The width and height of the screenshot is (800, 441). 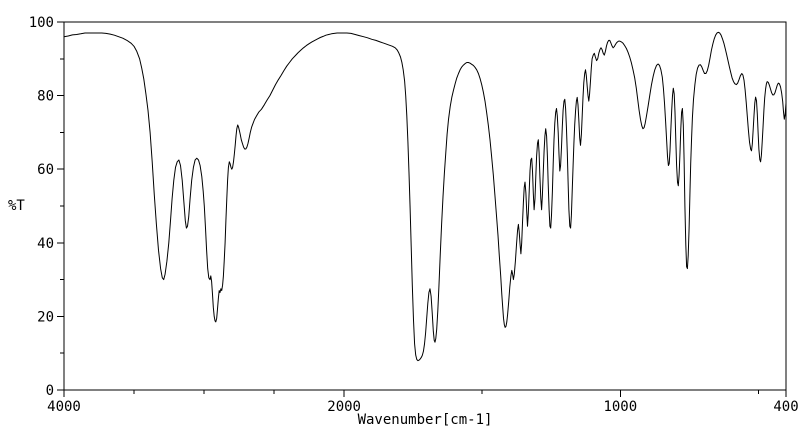 What do you see at coordinates (425, 420) in the screenshot?
I see `x-axis-label: Wavenumber[cm-1]` at bounding box center [425, 420].